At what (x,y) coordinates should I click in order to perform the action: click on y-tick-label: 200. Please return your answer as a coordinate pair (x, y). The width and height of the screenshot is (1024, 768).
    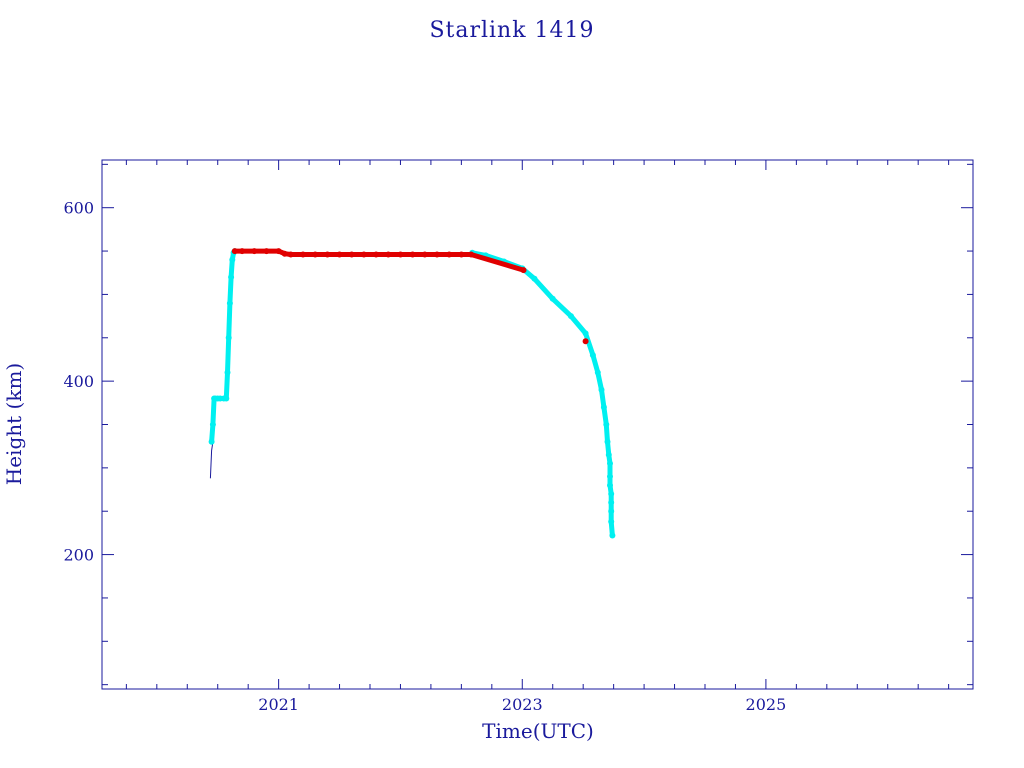
    Looking at the image, I should click on (78, 555).